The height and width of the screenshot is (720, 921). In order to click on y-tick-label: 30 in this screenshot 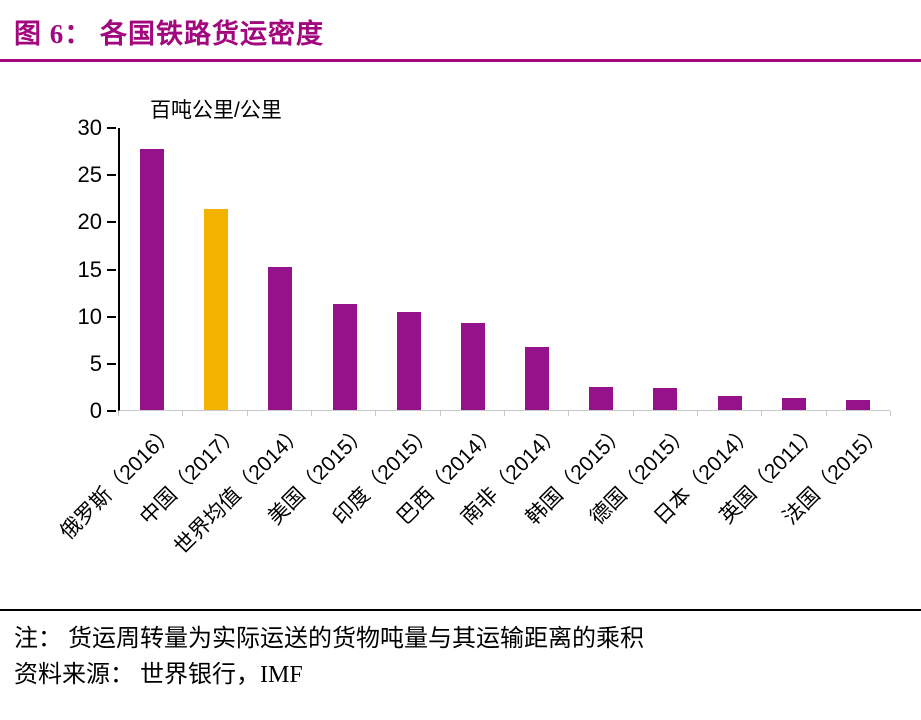, I will do `click(89, 127)`.